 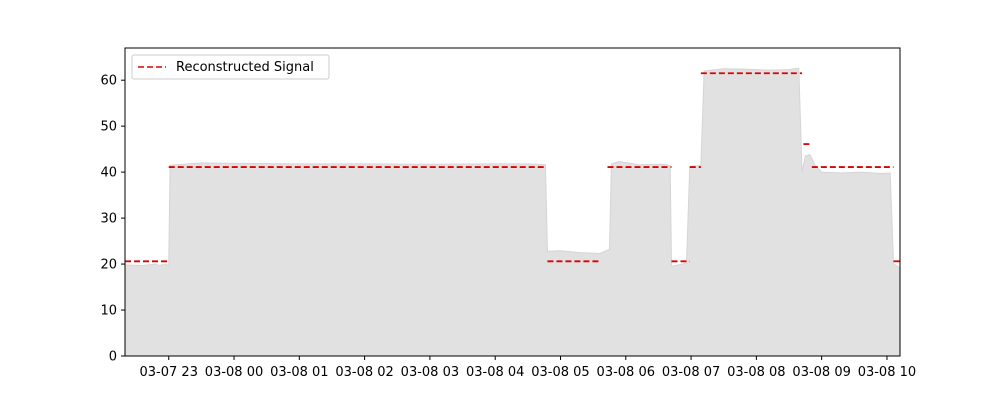 I want to click on y-tick-label: 60, so click(x=108, y=81).